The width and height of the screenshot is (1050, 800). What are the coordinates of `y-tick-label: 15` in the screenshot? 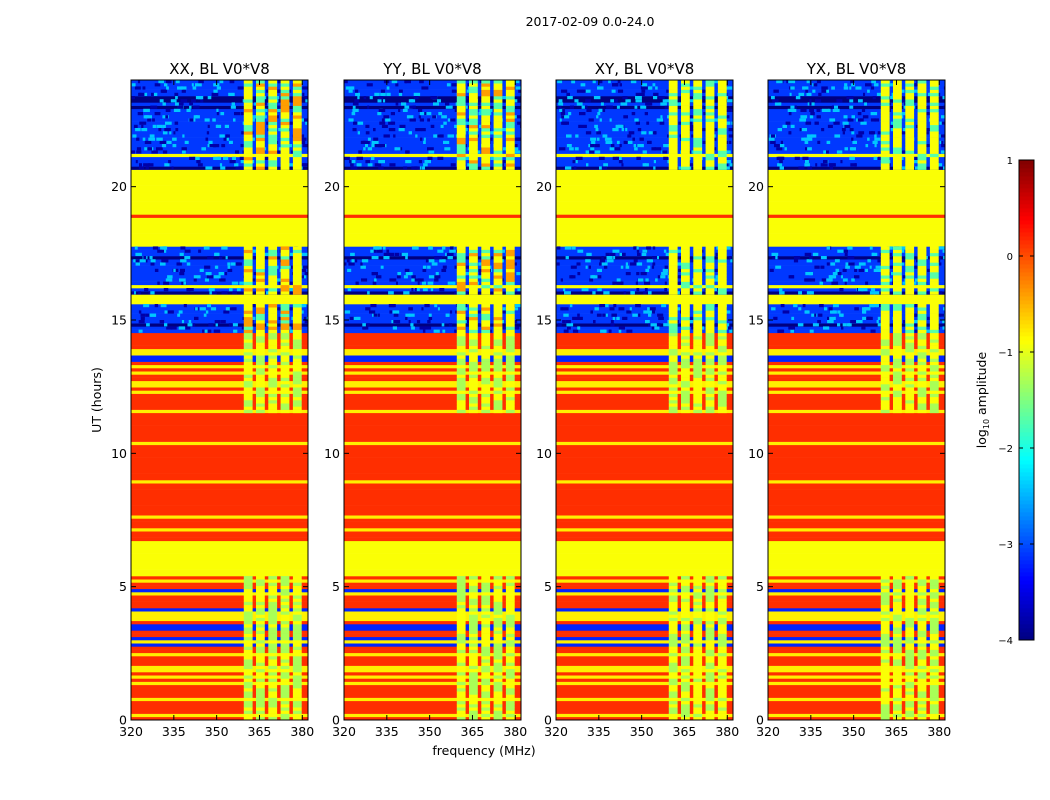 It's located at (544, 320).